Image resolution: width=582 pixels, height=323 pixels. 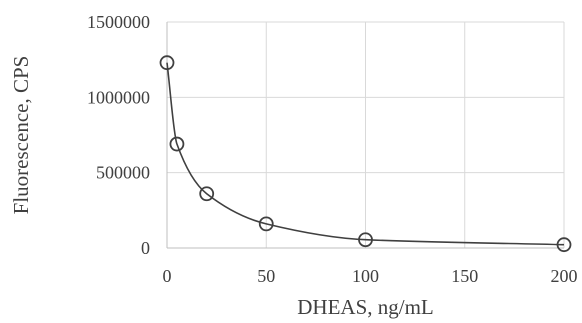 What do you see at coordinates (118, 22) in the screenshot?
I see `y-tick-label: 1500000` at bounding box center [118, 22].